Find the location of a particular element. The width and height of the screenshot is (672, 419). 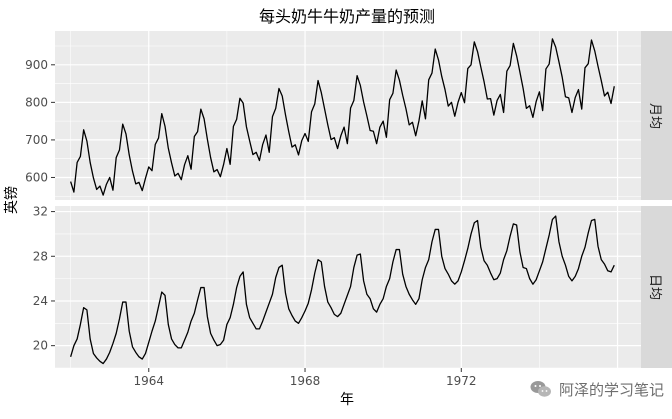

y-tick-label: 32 is located at coordinates (40, 212).